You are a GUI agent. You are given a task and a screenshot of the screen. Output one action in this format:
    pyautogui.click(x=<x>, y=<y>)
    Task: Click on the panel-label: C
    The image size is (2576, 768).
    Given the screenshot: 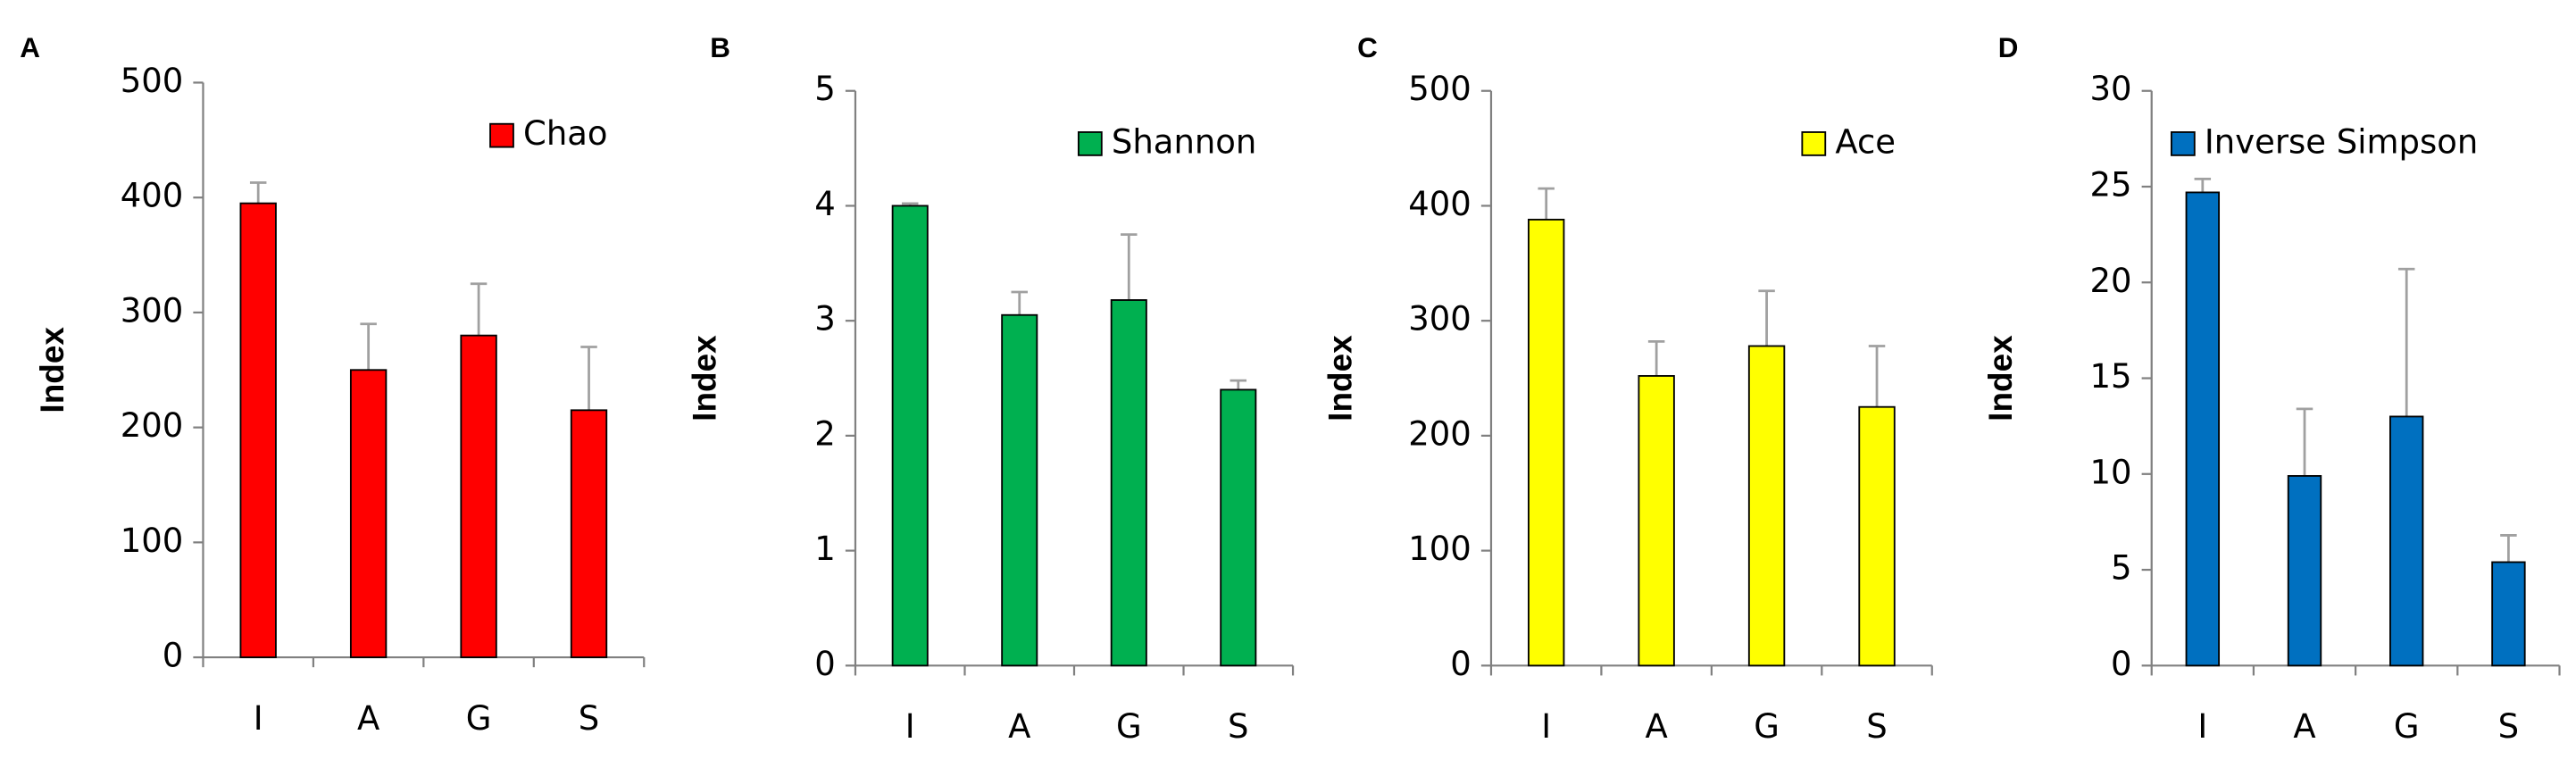 What is the action you would take?
    pyautogui.click(x=1367, y=48)
    